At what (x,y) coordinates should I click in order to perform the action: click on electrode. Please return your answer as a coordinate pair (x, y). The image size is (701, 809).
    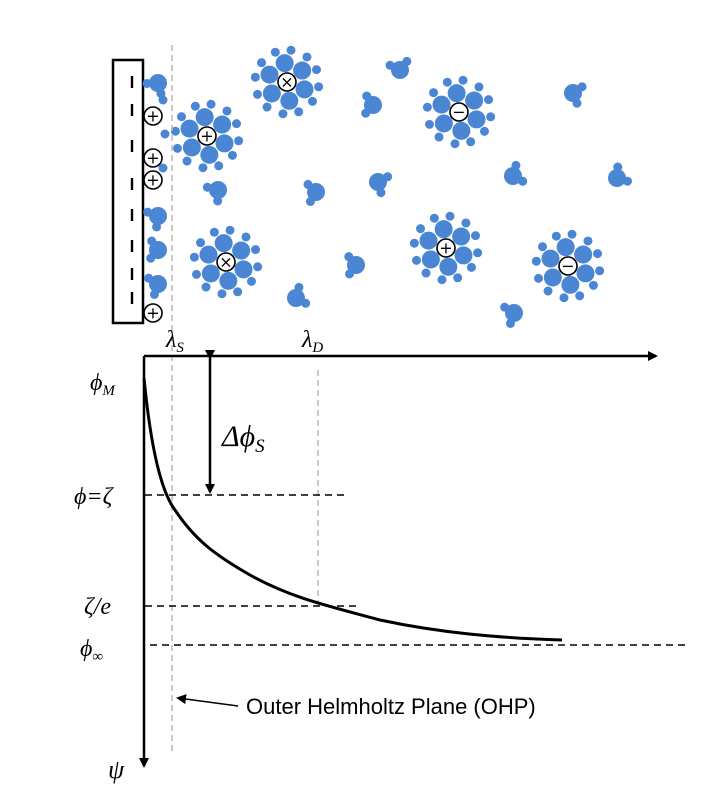
    Looking at the image, I should click on (128, 191).